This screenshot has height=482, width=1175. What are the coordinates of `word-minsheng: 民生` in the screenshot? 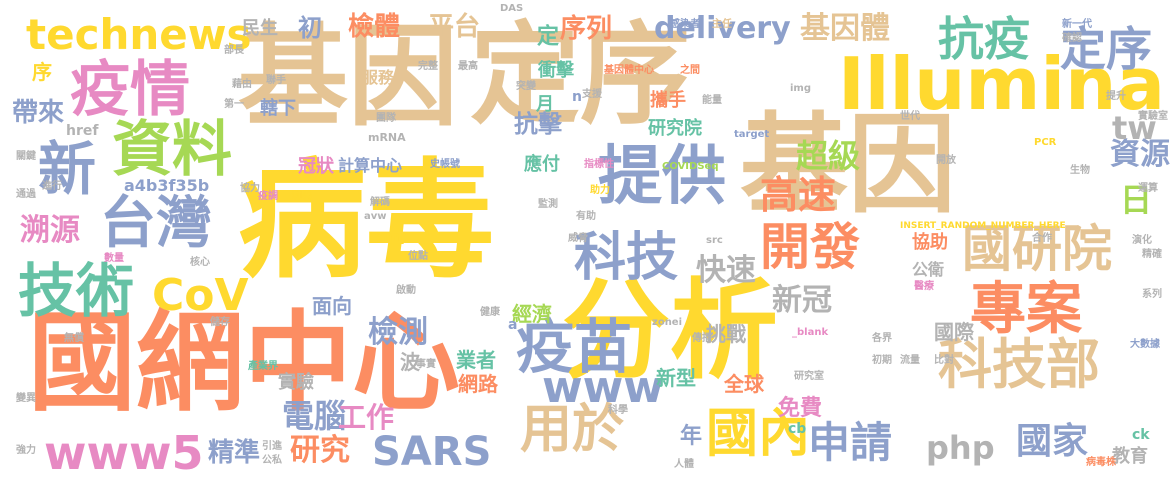 It's located at (260, 28).